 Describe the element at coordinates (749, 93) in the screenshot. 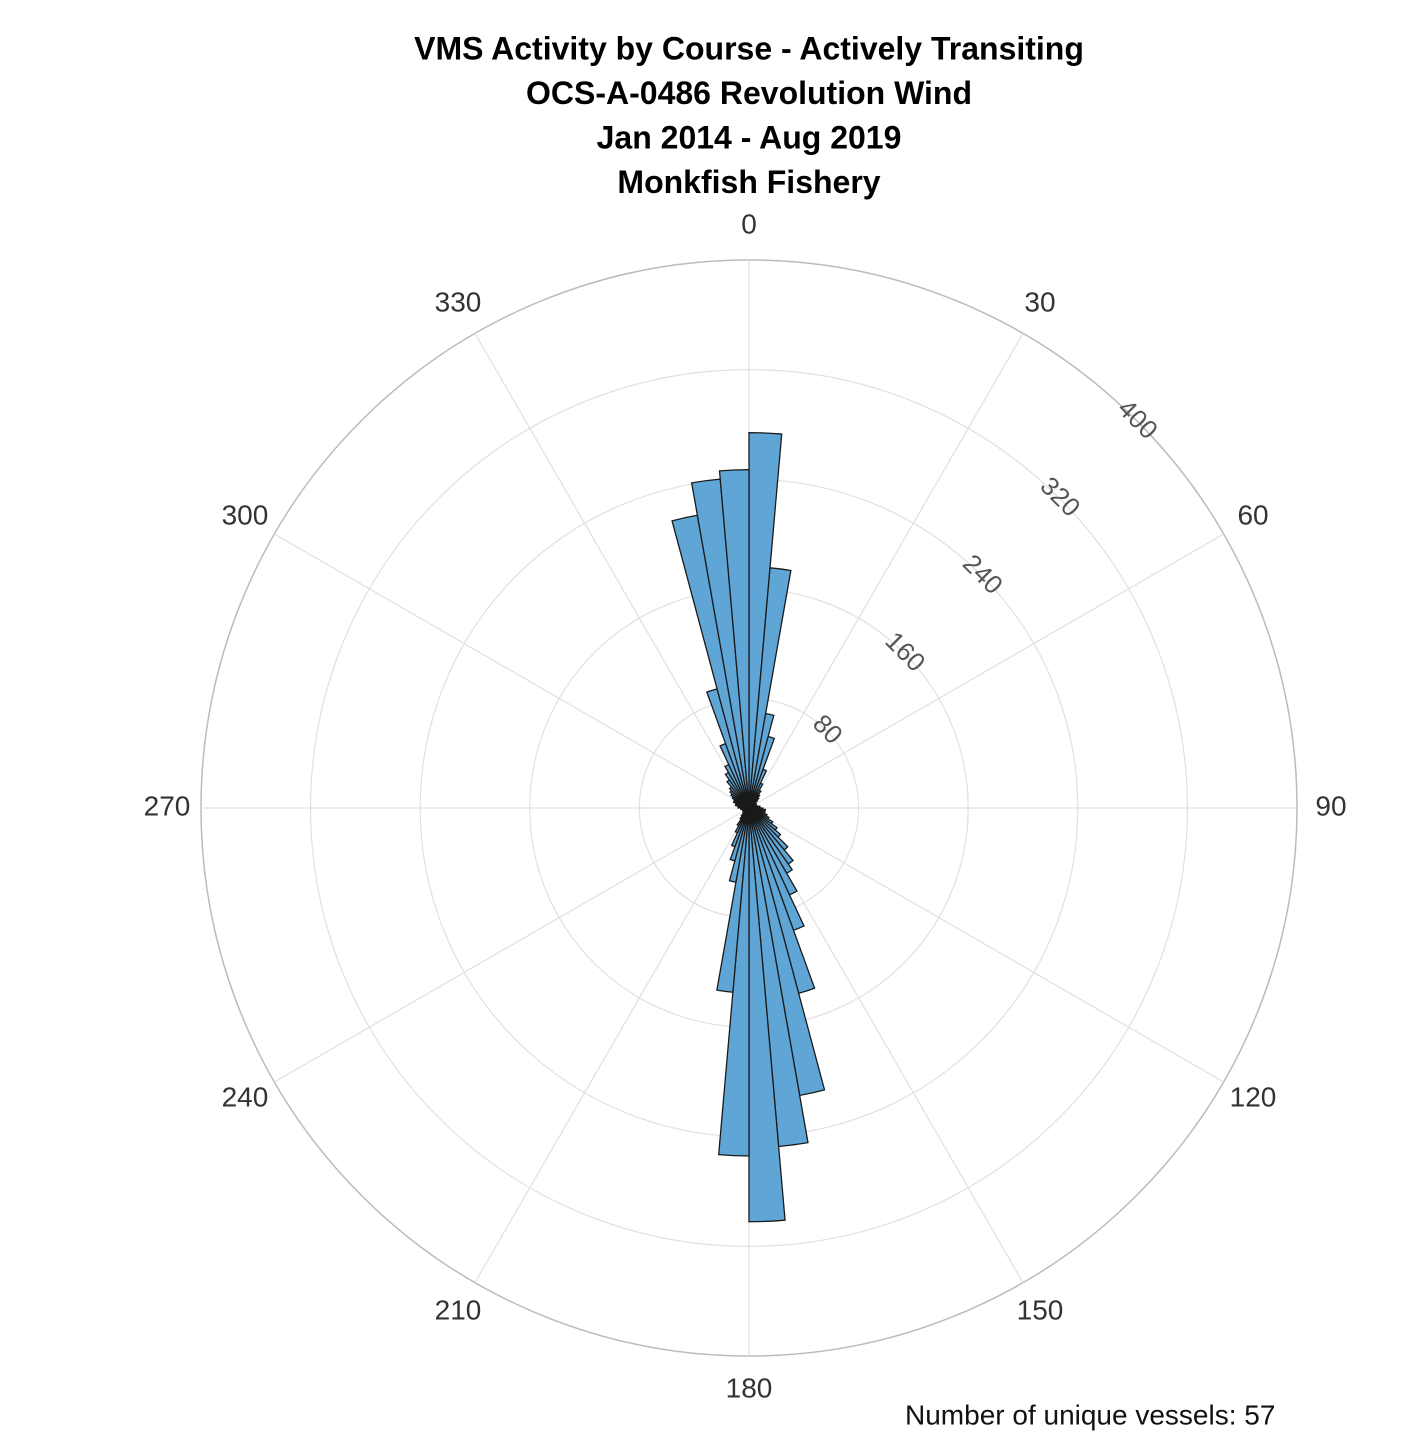

I see `chart-title: OCS-A-0486 Revolution Wind` at that location.